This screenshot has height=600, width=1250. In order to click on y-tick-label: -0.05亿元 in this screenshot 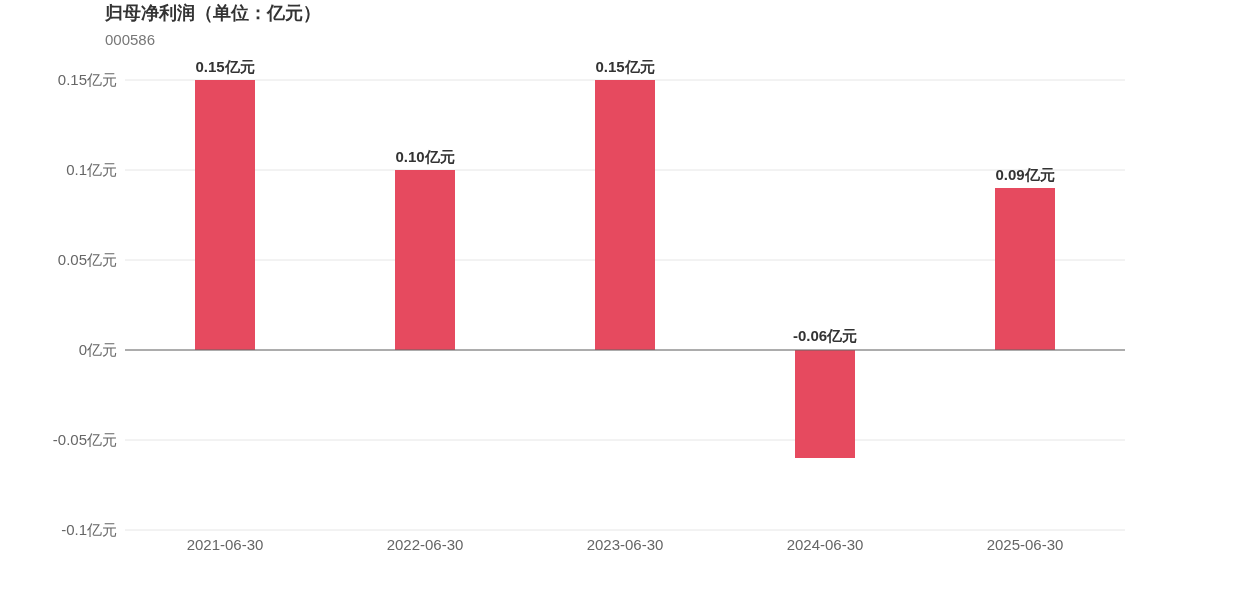, I will do `click(84, 439)`.